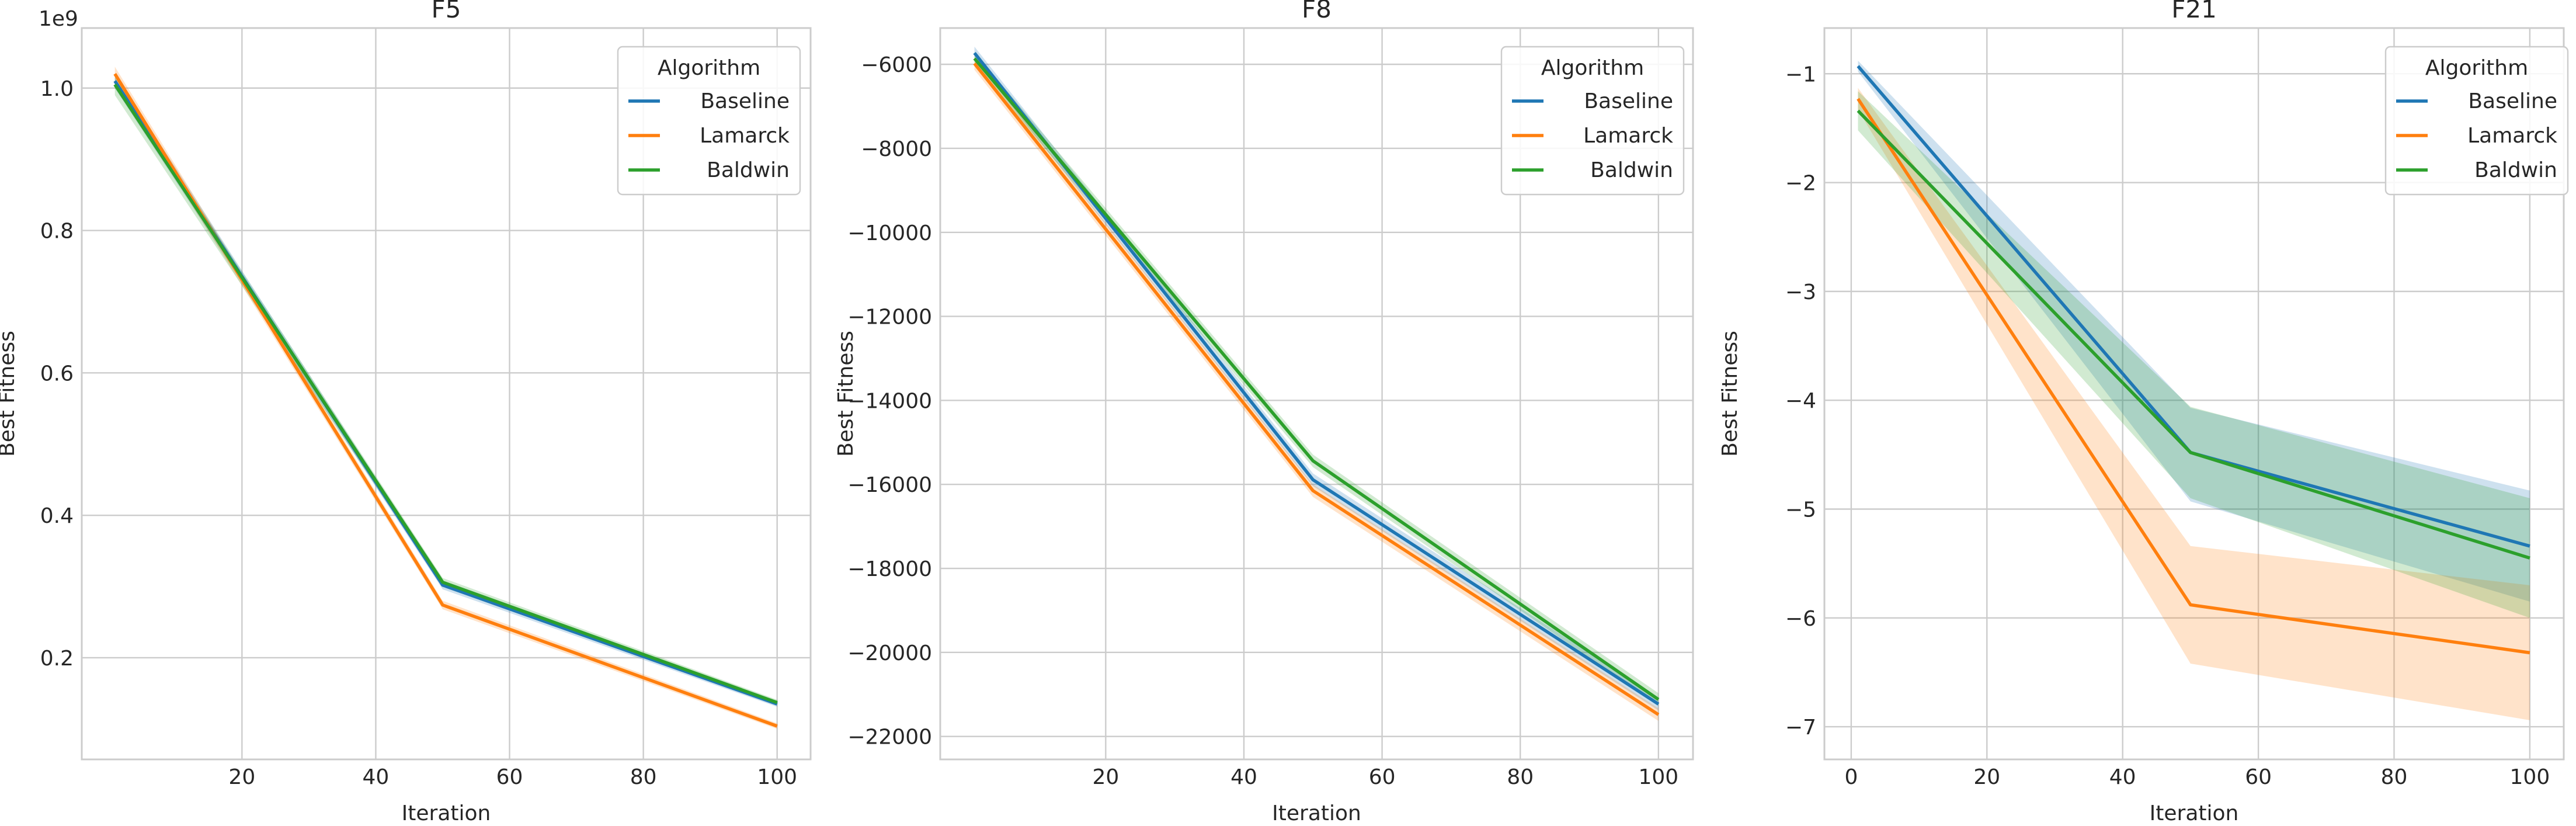 The width and height of the screenshot is (2576, 826). What do you see at coordinates (890, 653) in the screenshot?
I see `y-tick-label: −20000` at bounding box center [890, 653].